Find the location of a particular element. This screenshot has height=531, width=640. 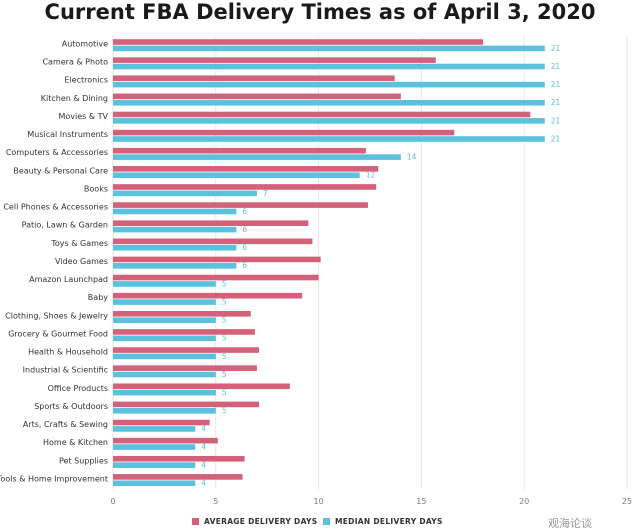

category-label: Tools & Home Improvement is located at coordinates (54, 478).